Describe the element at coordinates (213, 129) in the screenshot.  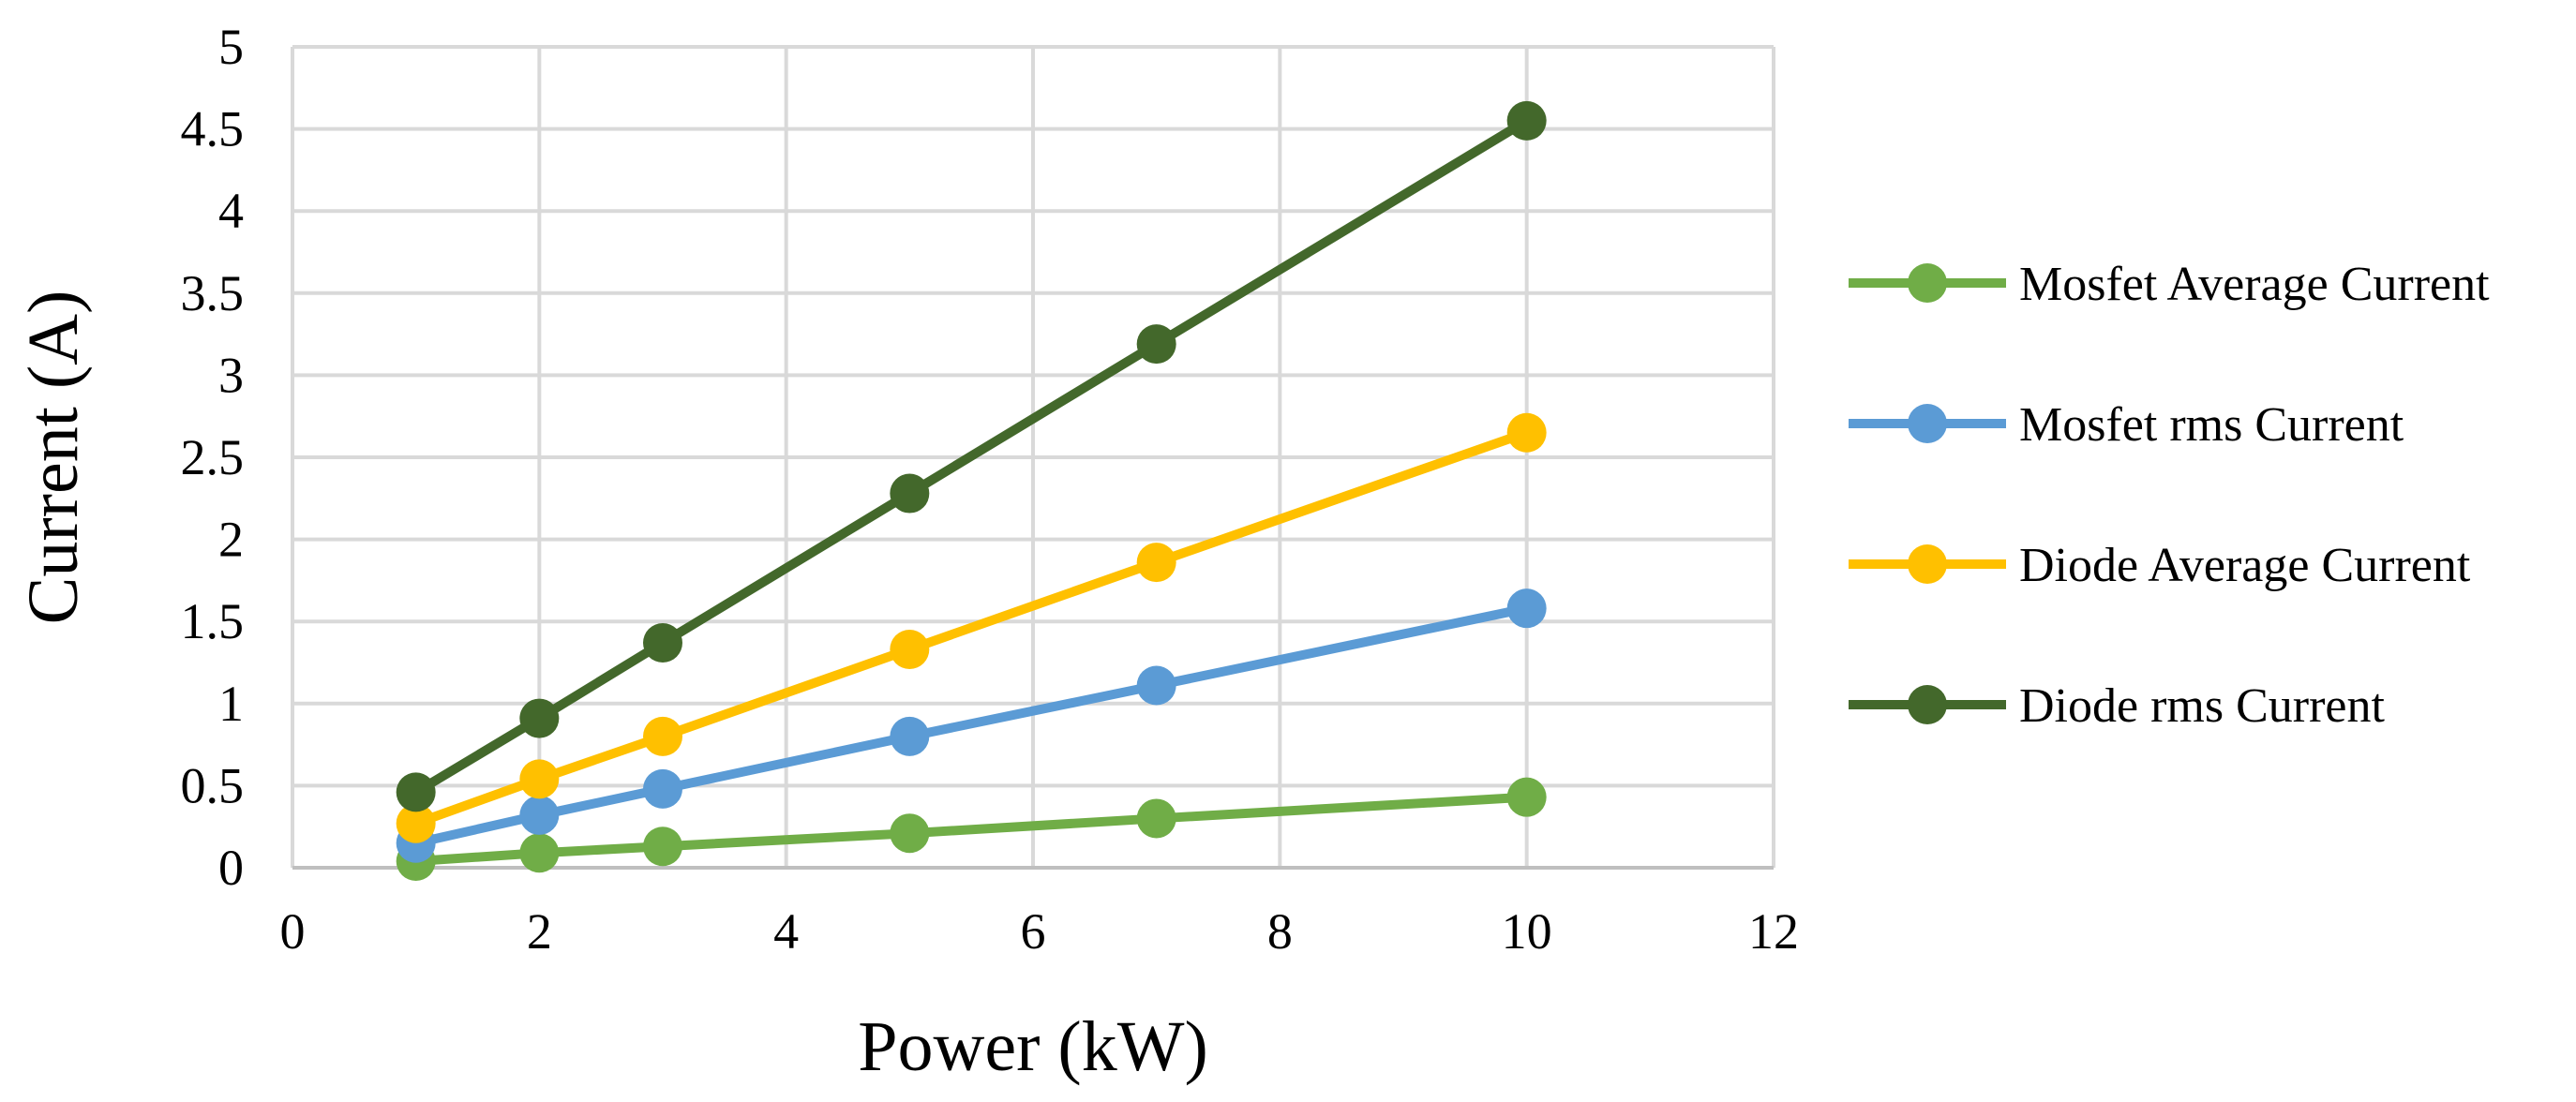
I see `y-tick-label: 4.5` at that location.